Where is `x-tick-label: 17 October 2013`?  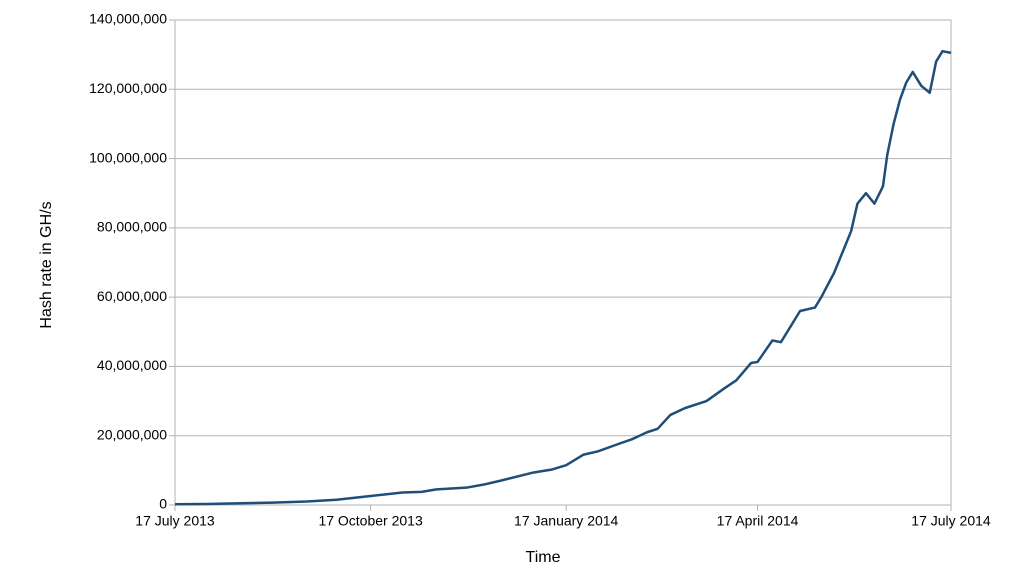
x-tick-label: 17 October 2013 is located at coordinates (370, 521).